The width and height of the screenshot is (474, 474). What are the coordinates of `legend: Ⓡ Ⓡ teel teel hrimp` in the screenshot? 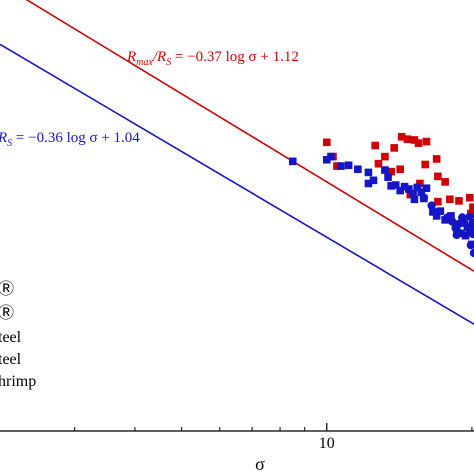 It's located at (18, 335).